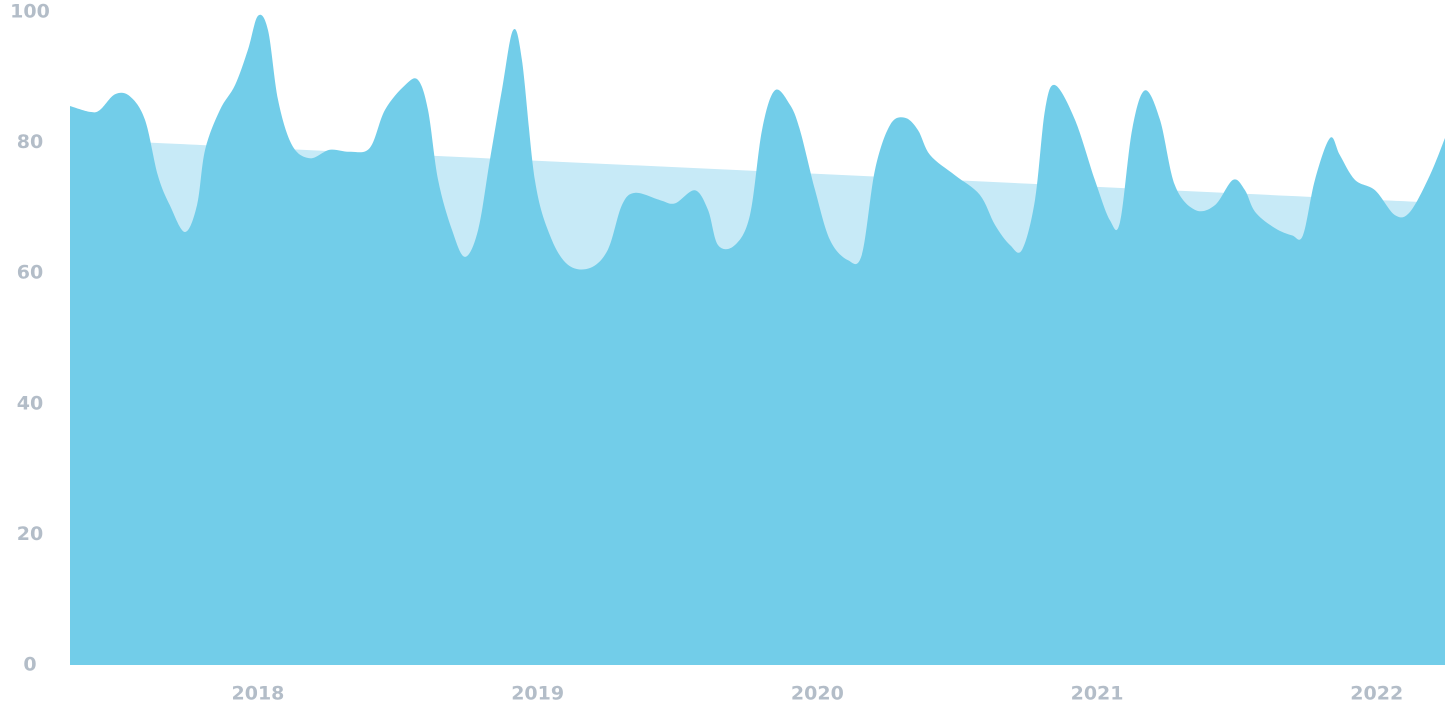 Image resolution: width=1450 pixels, height=725 pixels. I want to click on x-tick-label: 2019, so click(537, 694).